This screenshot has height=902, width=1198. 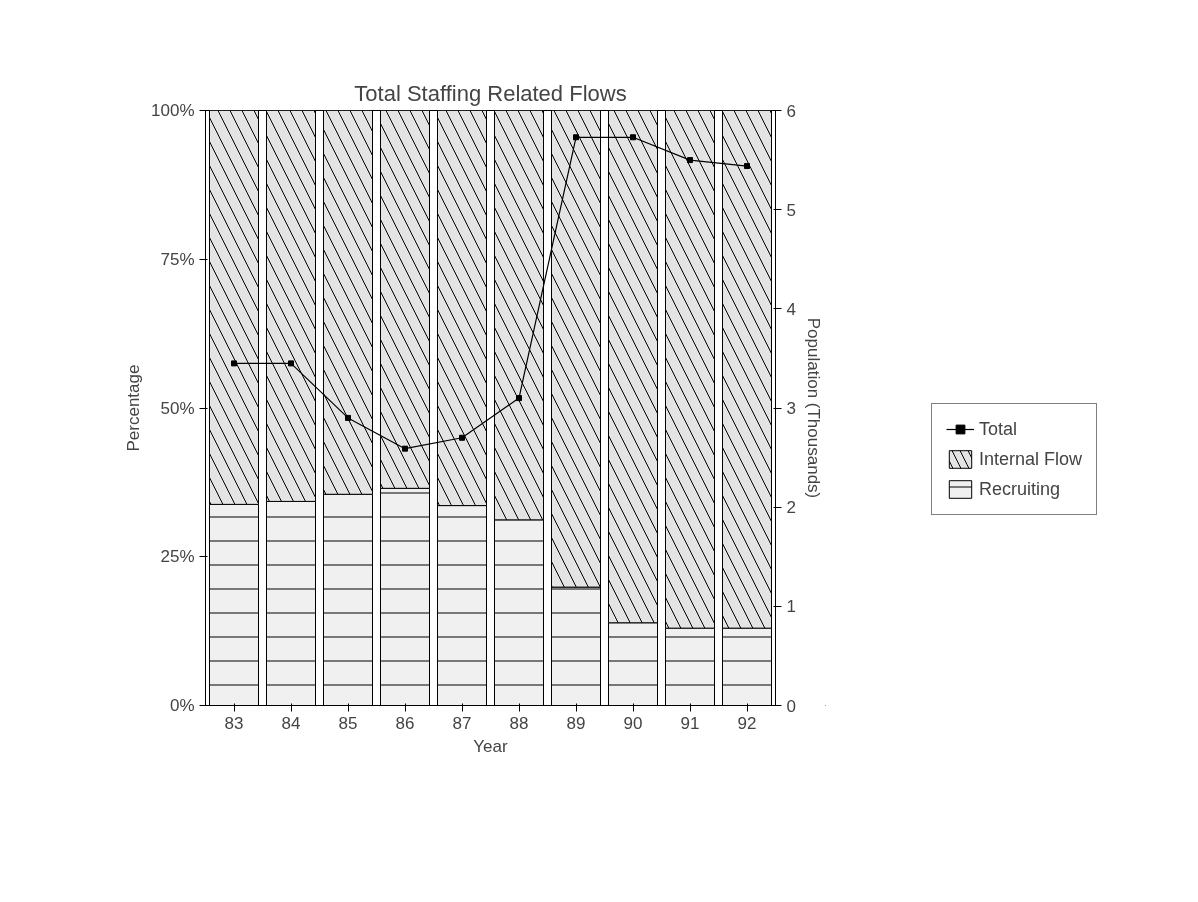 I want to click on y-tick-label: 50%, so click(x=177, y=408).